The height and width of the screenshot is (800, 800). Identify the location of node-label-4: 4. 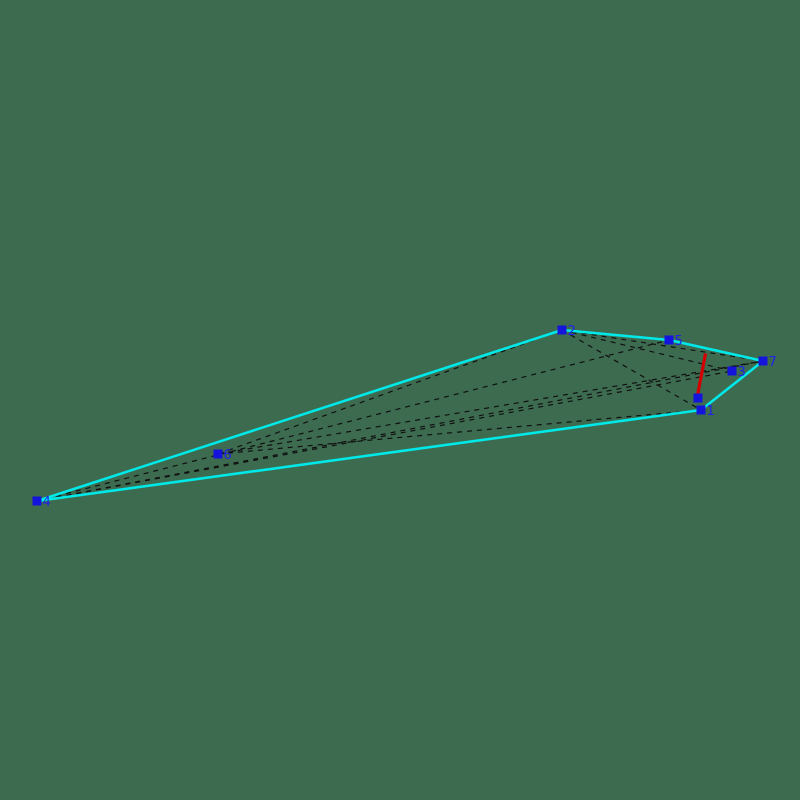
(47, 502).